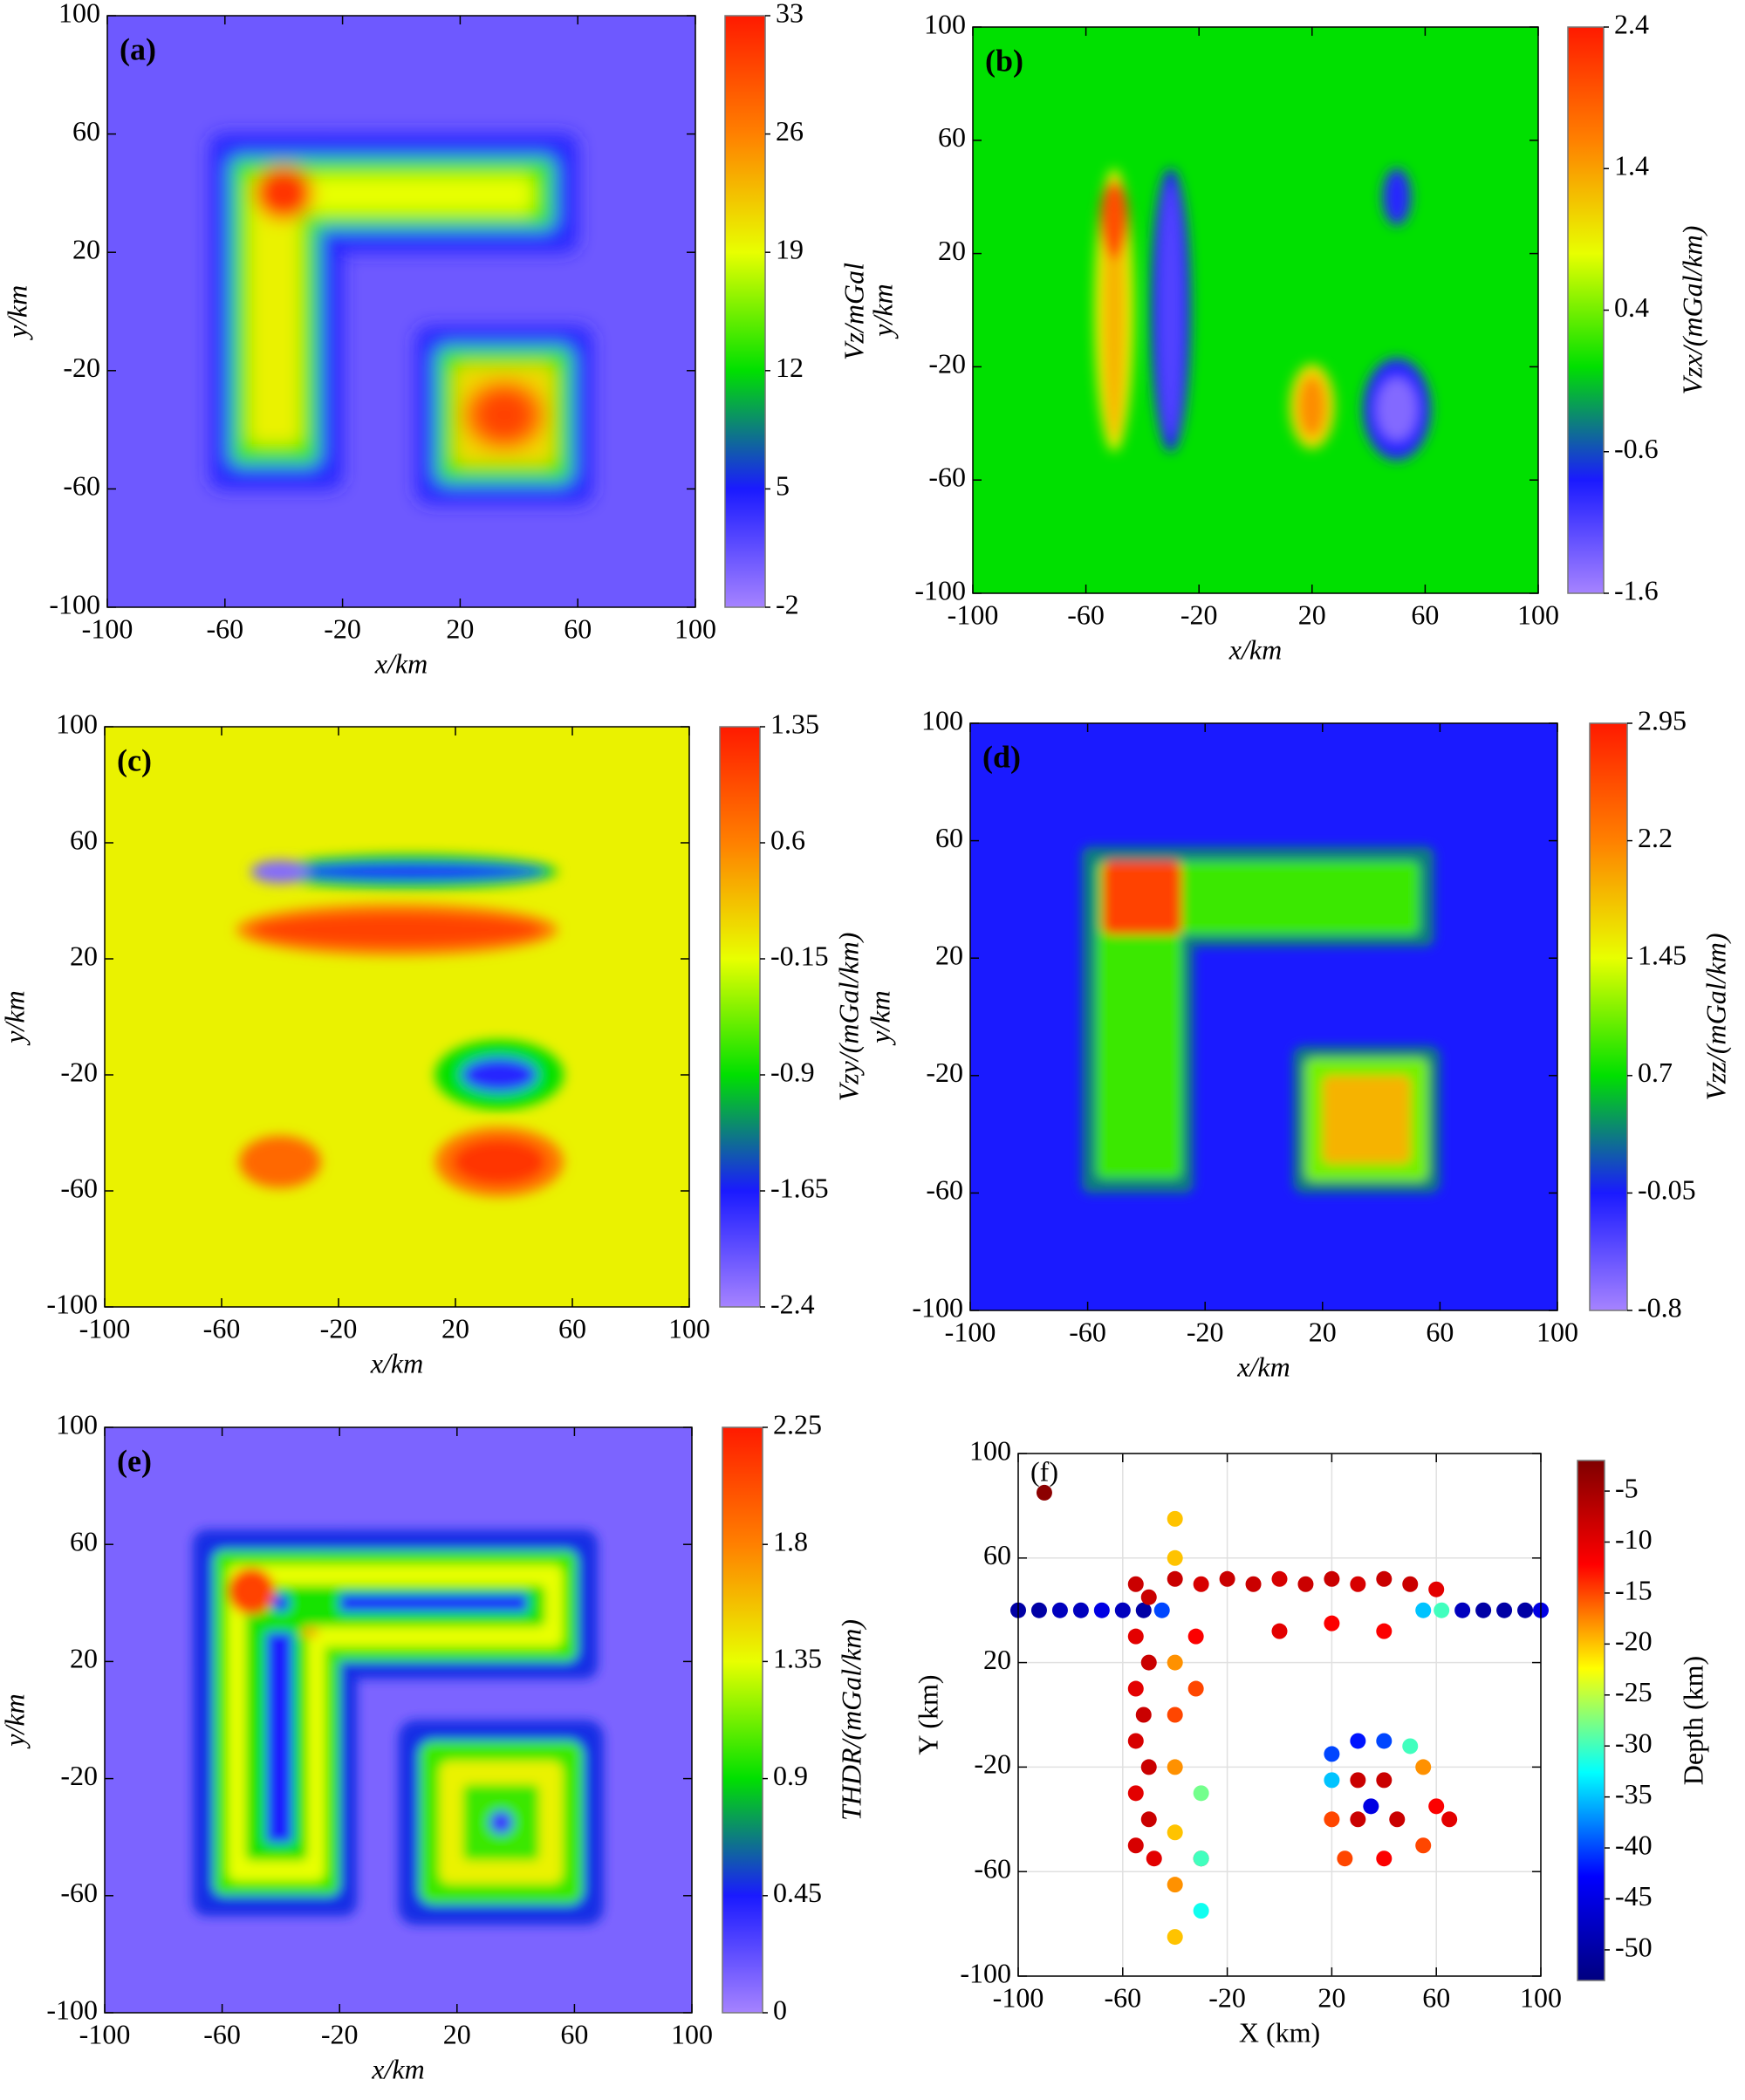 The width and height of the screenshot is (1745, 2100). What do you see at coordinates (1627, 1487) in the screenshot?
I see `colorbar-tick-label: -5` at bounding box center [1627, 1487].